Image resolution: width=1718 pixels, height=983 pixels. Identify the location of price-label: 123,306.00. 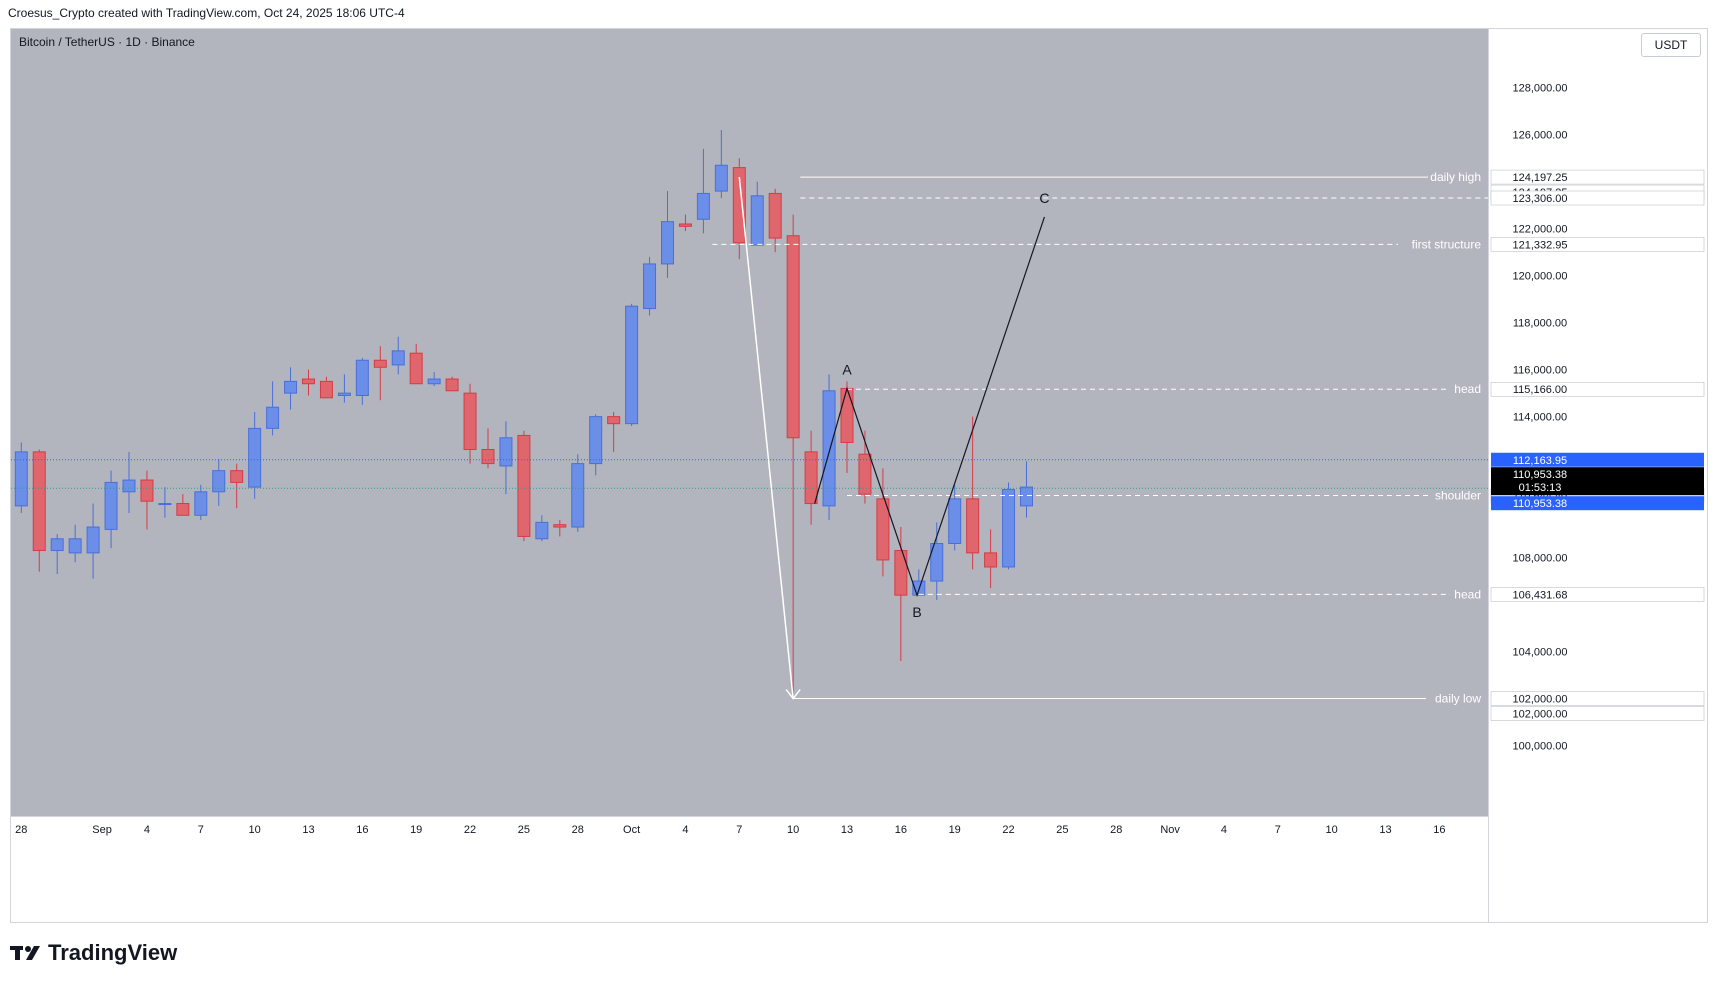
(1539, 199).